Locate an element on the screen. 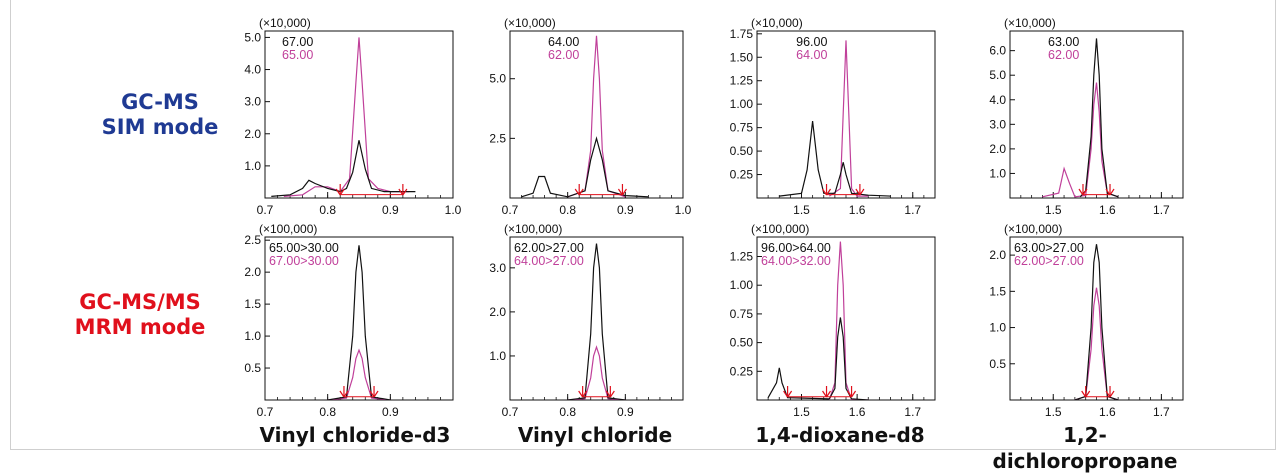 The height and width of the screenshot is (474, 1284). series-legend-black: 67.00 is located at coordinates (297, 42).